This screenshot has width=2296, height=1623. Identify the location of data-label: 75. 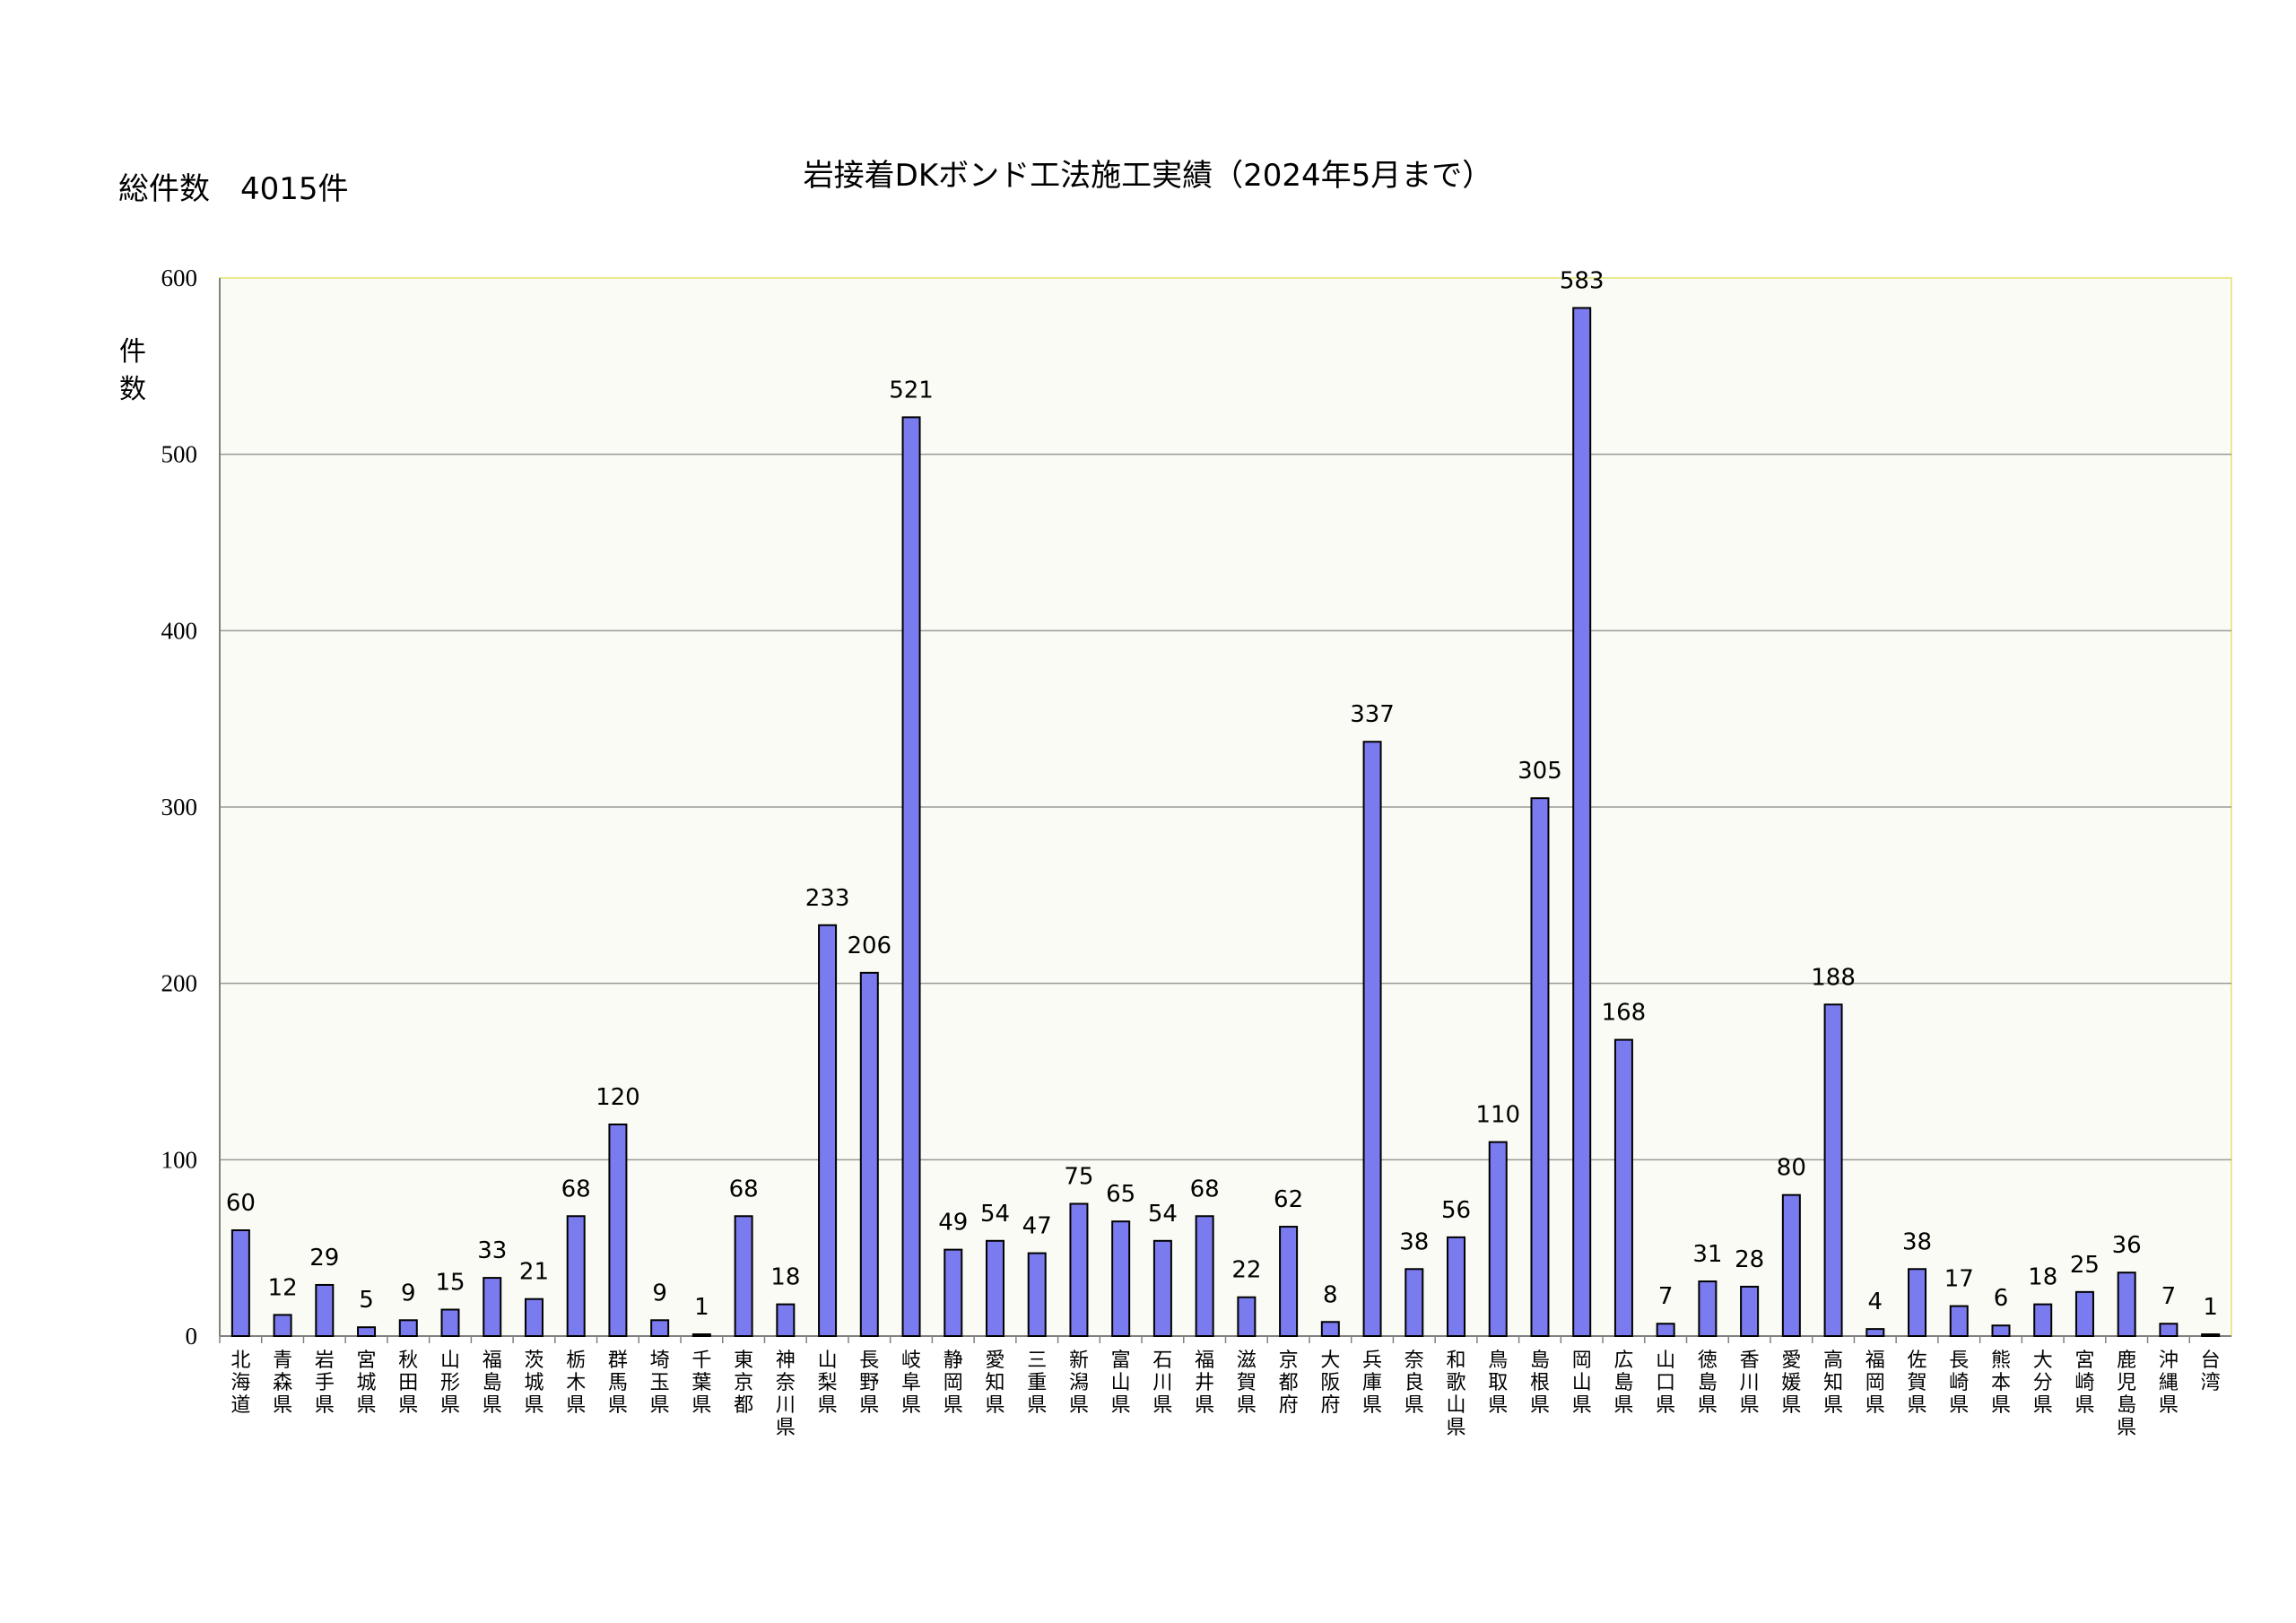
(1078, 1177).